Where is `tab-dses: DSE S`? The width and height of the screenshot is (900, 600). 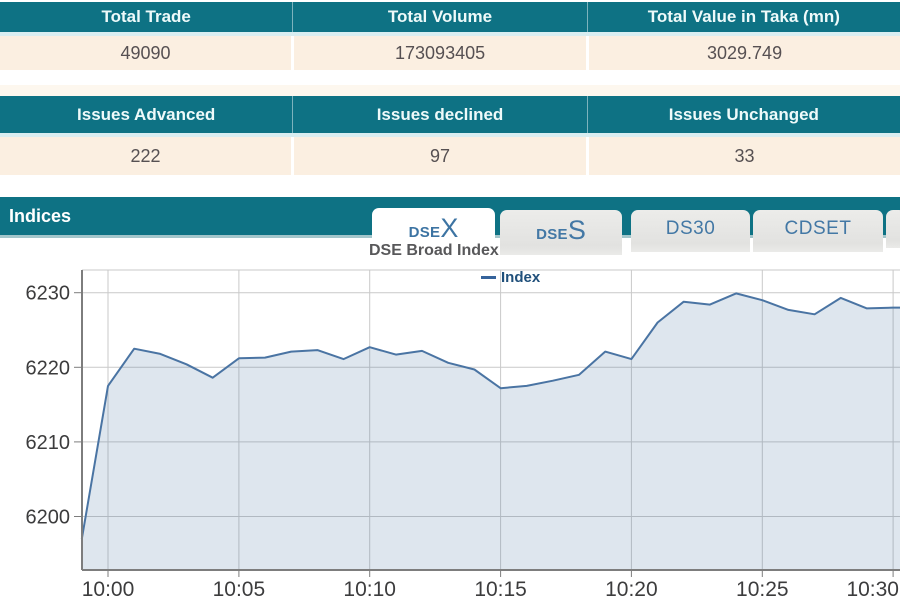
tab-dses: DSE S is located at coordinates (561, 232).